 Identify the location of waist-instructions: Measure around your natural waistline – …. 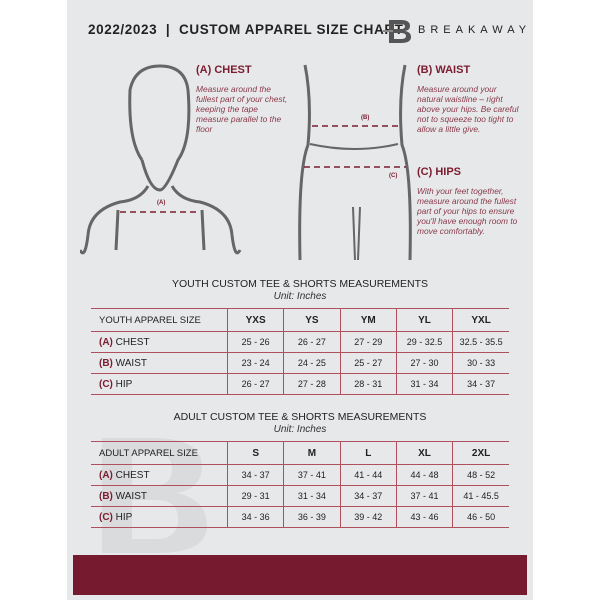
(468, 109).